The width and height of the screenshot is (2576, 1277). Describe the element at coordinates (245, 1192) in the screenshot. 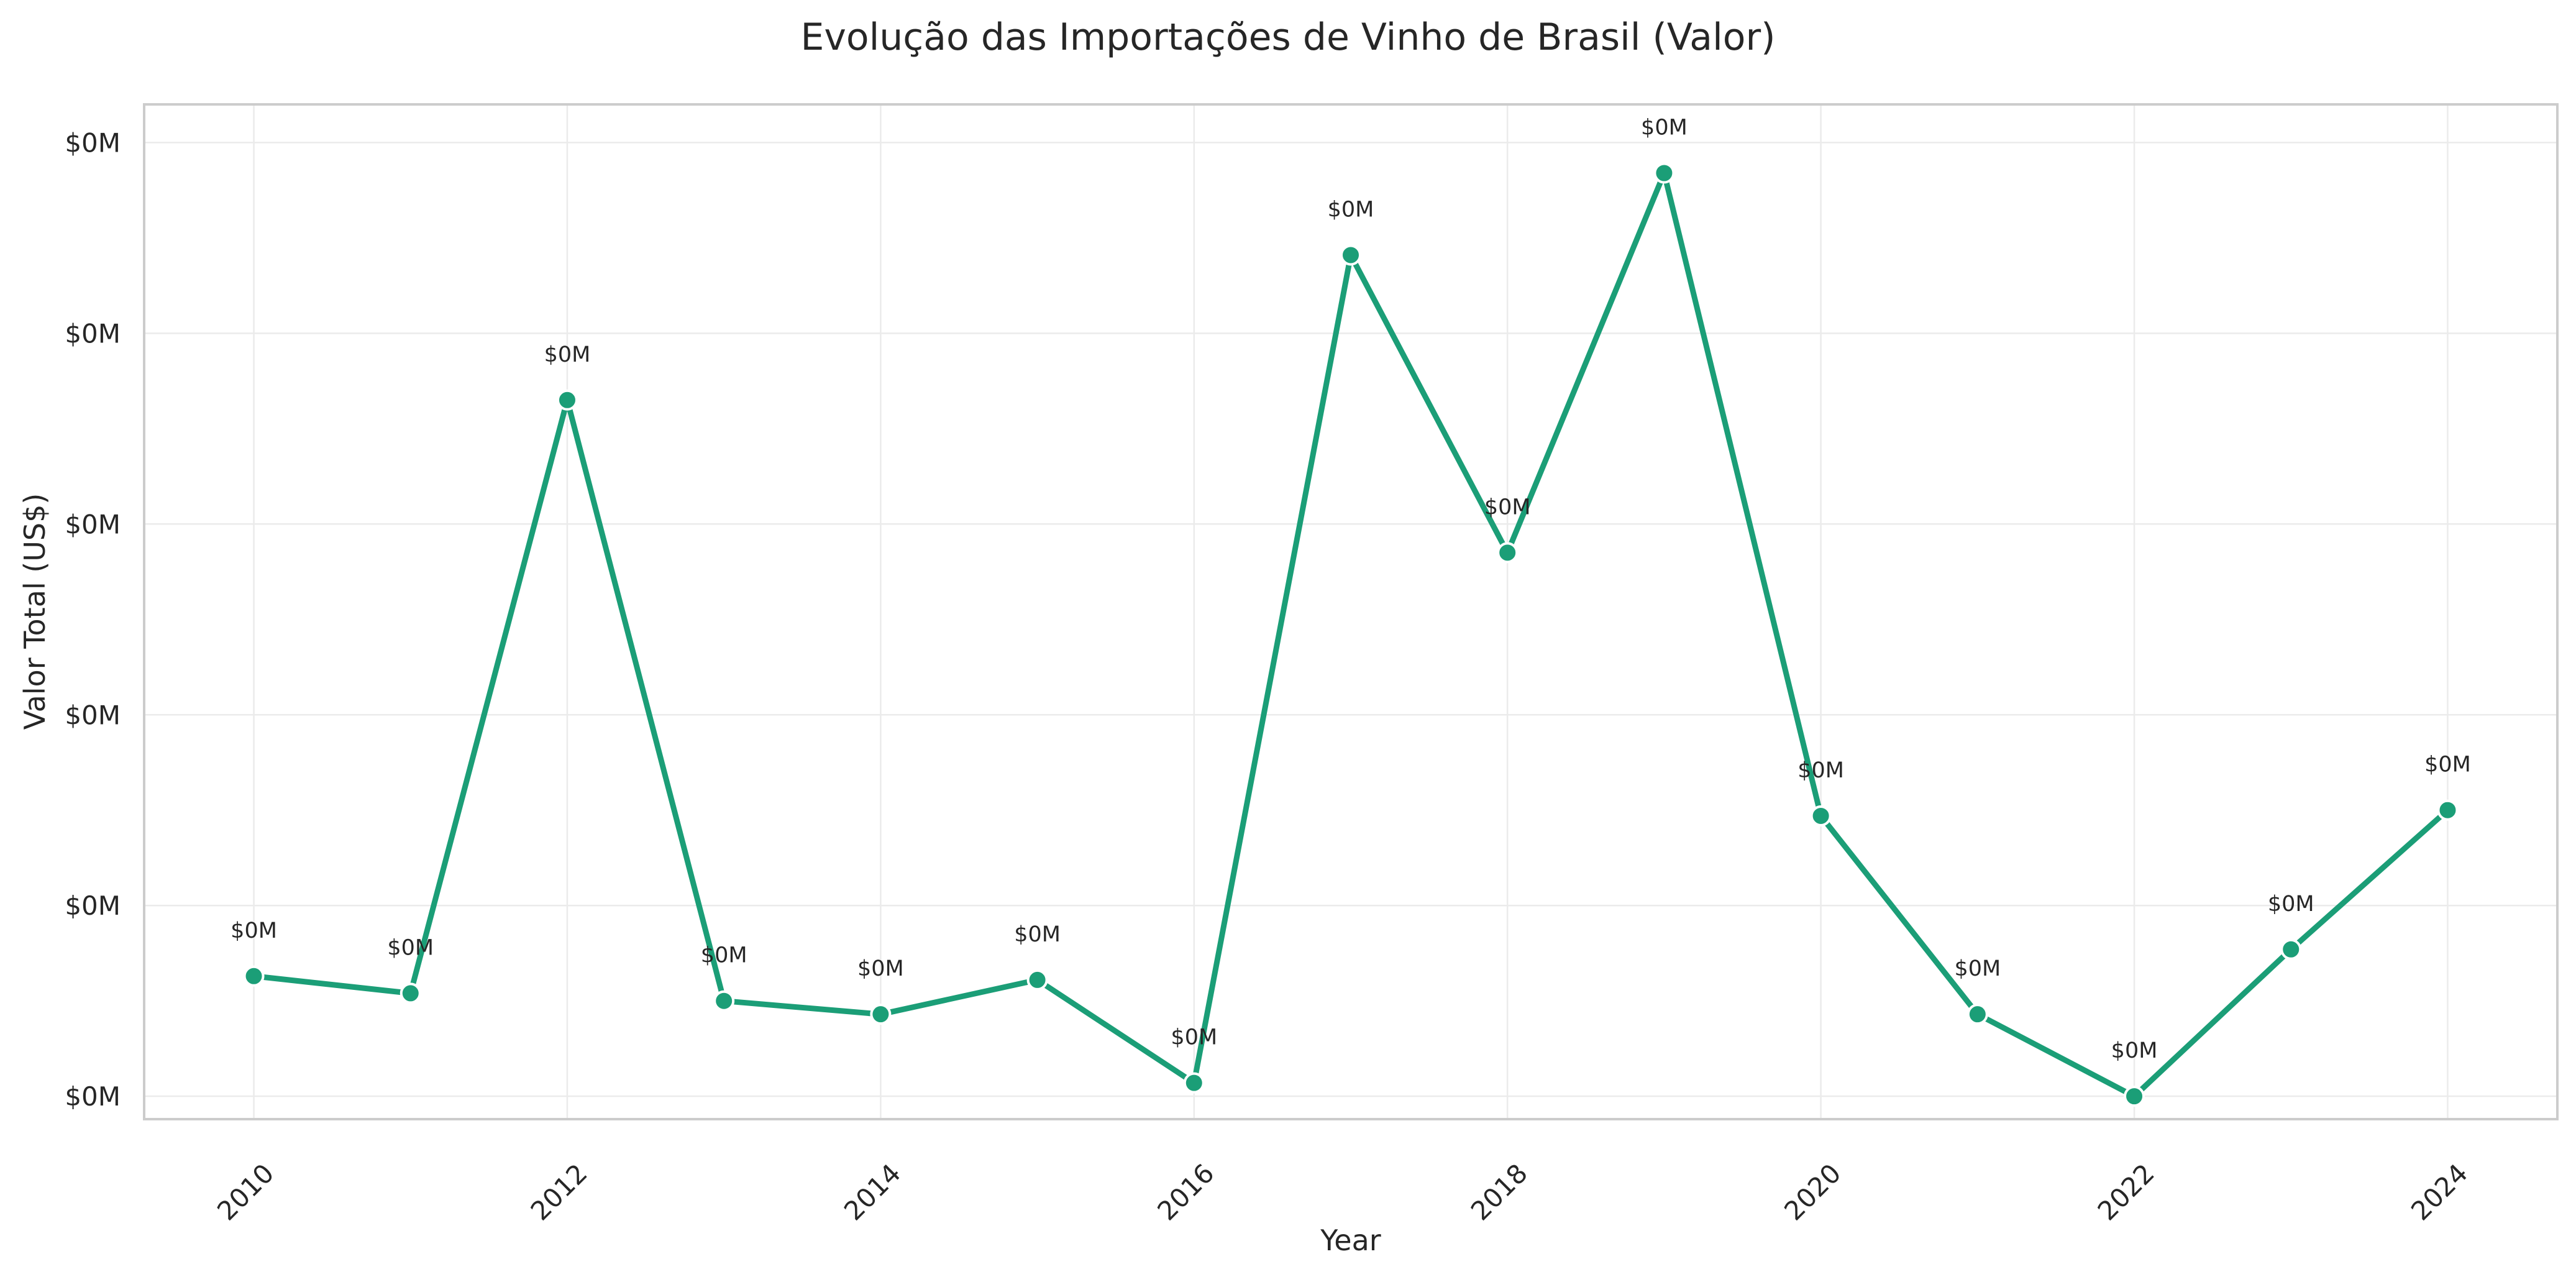

I see `x-tick-label: 2010` at that location.